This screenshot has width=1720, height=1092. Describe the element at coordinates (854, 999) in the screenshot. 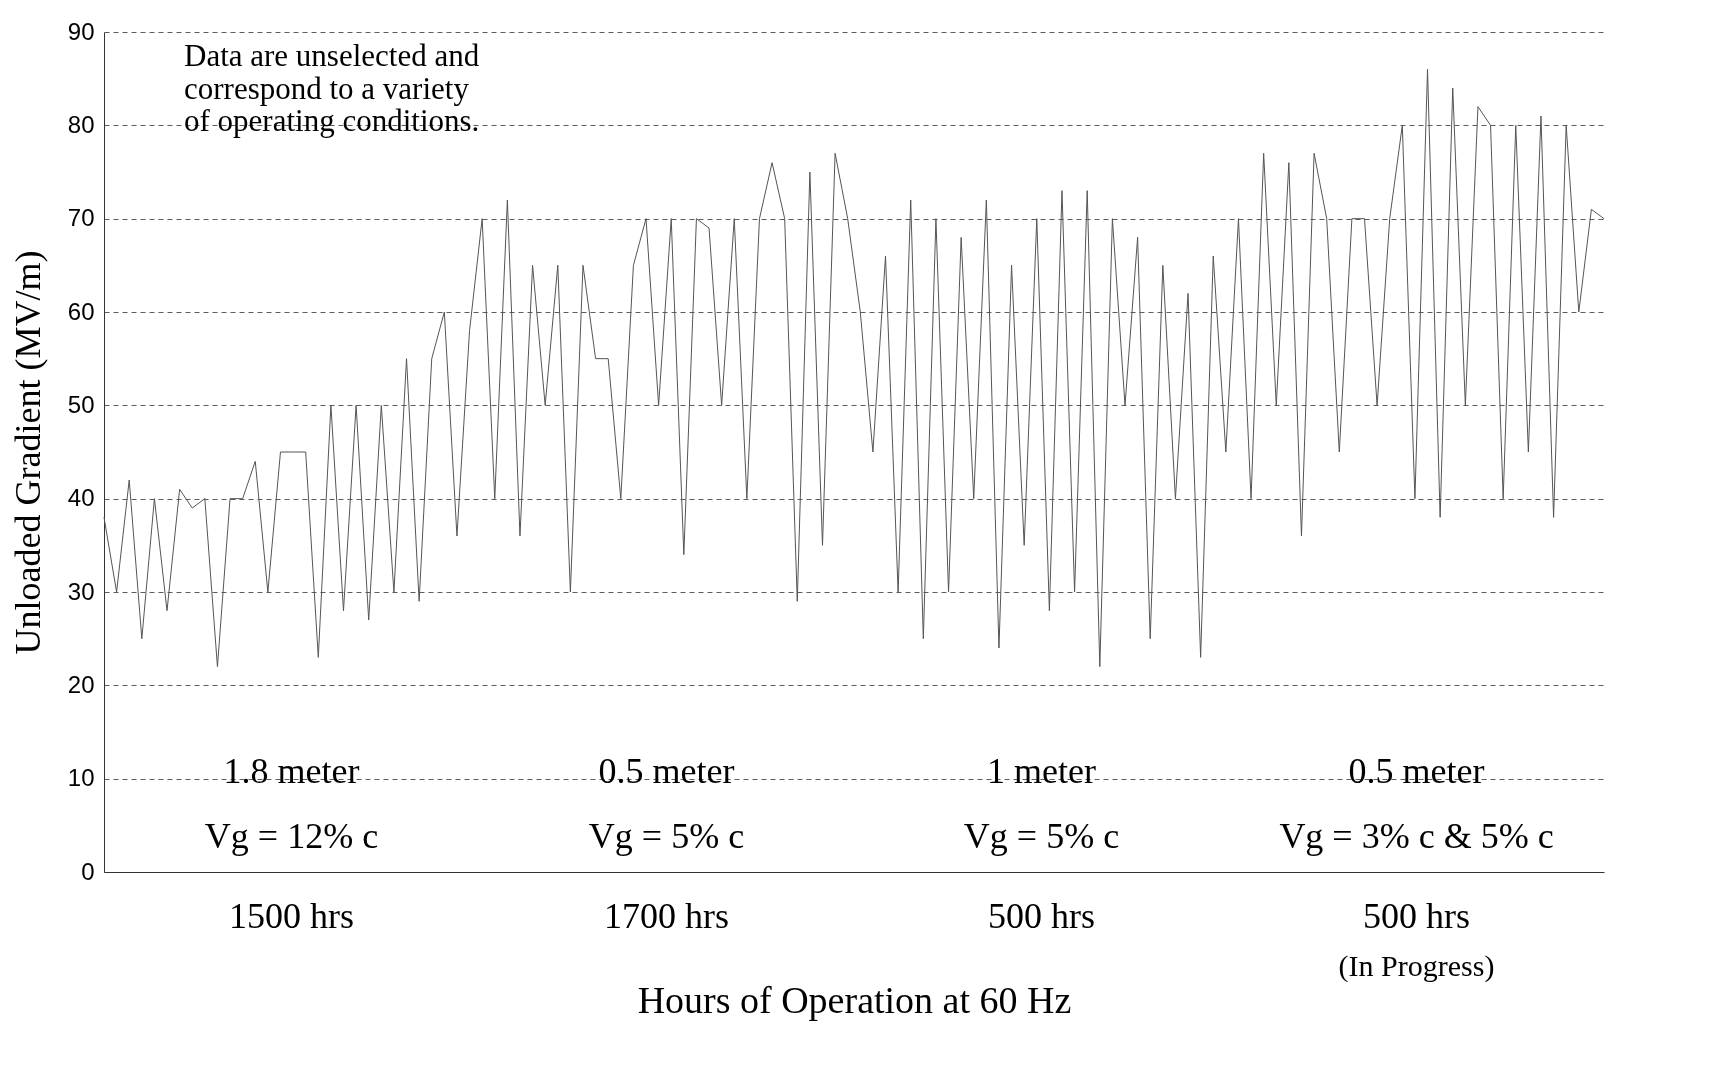

I see `x-axis-title: Hours of Operation at 60 Hz` at that location.